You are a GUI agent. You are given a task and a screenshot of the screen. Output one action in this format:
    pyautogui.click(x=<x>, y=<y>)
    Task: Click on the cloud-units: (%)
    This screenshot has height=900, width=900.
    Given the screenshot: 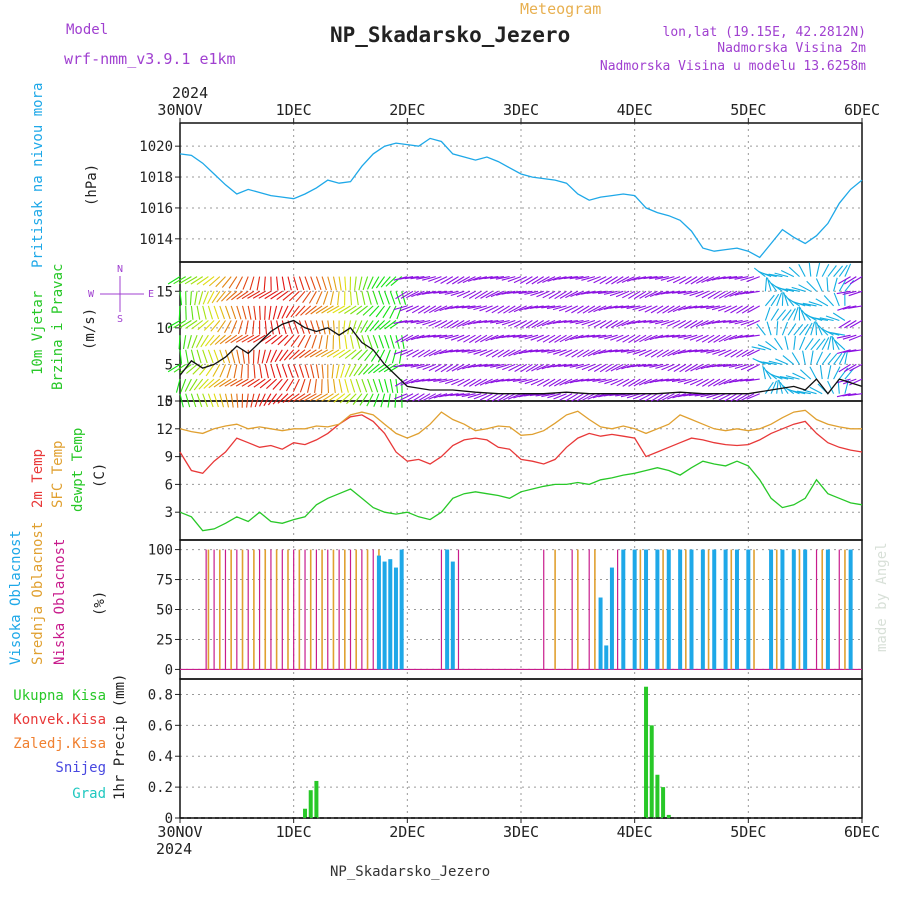 What is the action you would take?
    pyautogui.click(x=100, y=603)
    